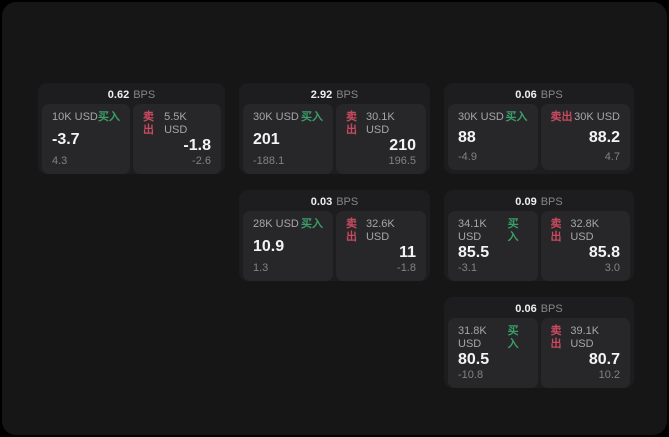  What do you see at coordinates (276, 224) in the screenshot?
I see `buy-size-label: 28K USD` at bounding box center [276, 224].